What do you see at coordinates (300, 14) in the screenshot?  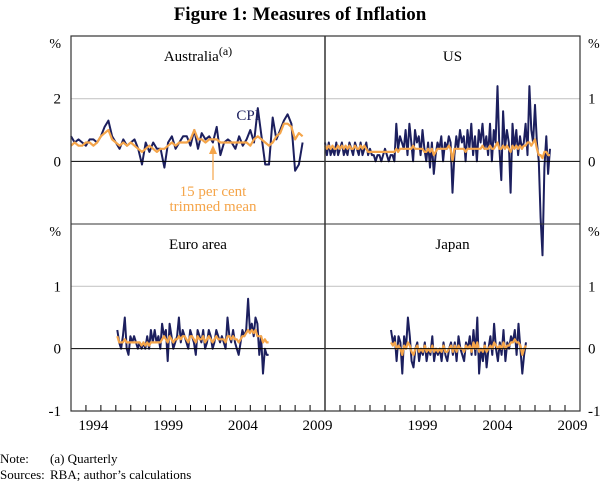 I see `figure-title: Figure 1: Measures of Inflation` at bounding box center [300, 14].